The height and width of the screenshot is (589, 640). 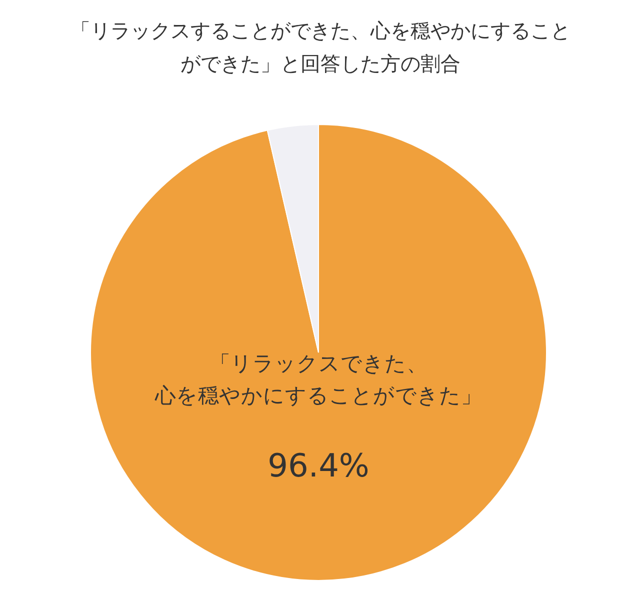 What do you see at coordinates (319, 465) in the screenshot?
I see `data-label: 96.4%` at bounding box center [319, 465].